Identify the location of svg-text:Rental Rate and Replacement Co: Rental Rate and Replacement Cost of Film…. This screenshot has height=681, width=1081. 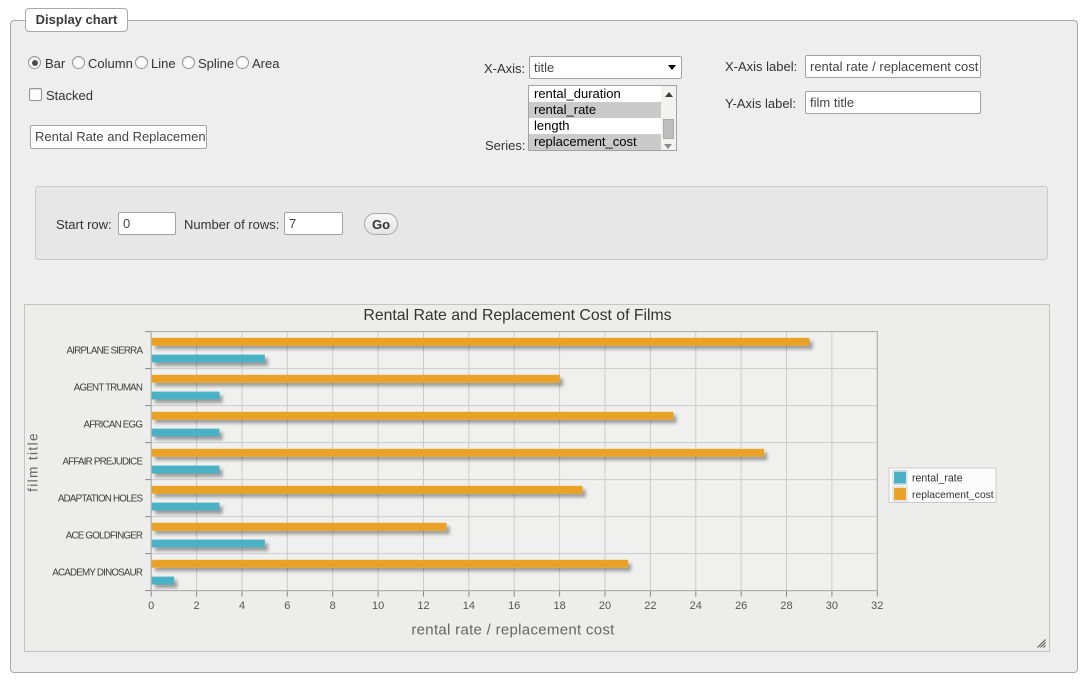
(517, 315).